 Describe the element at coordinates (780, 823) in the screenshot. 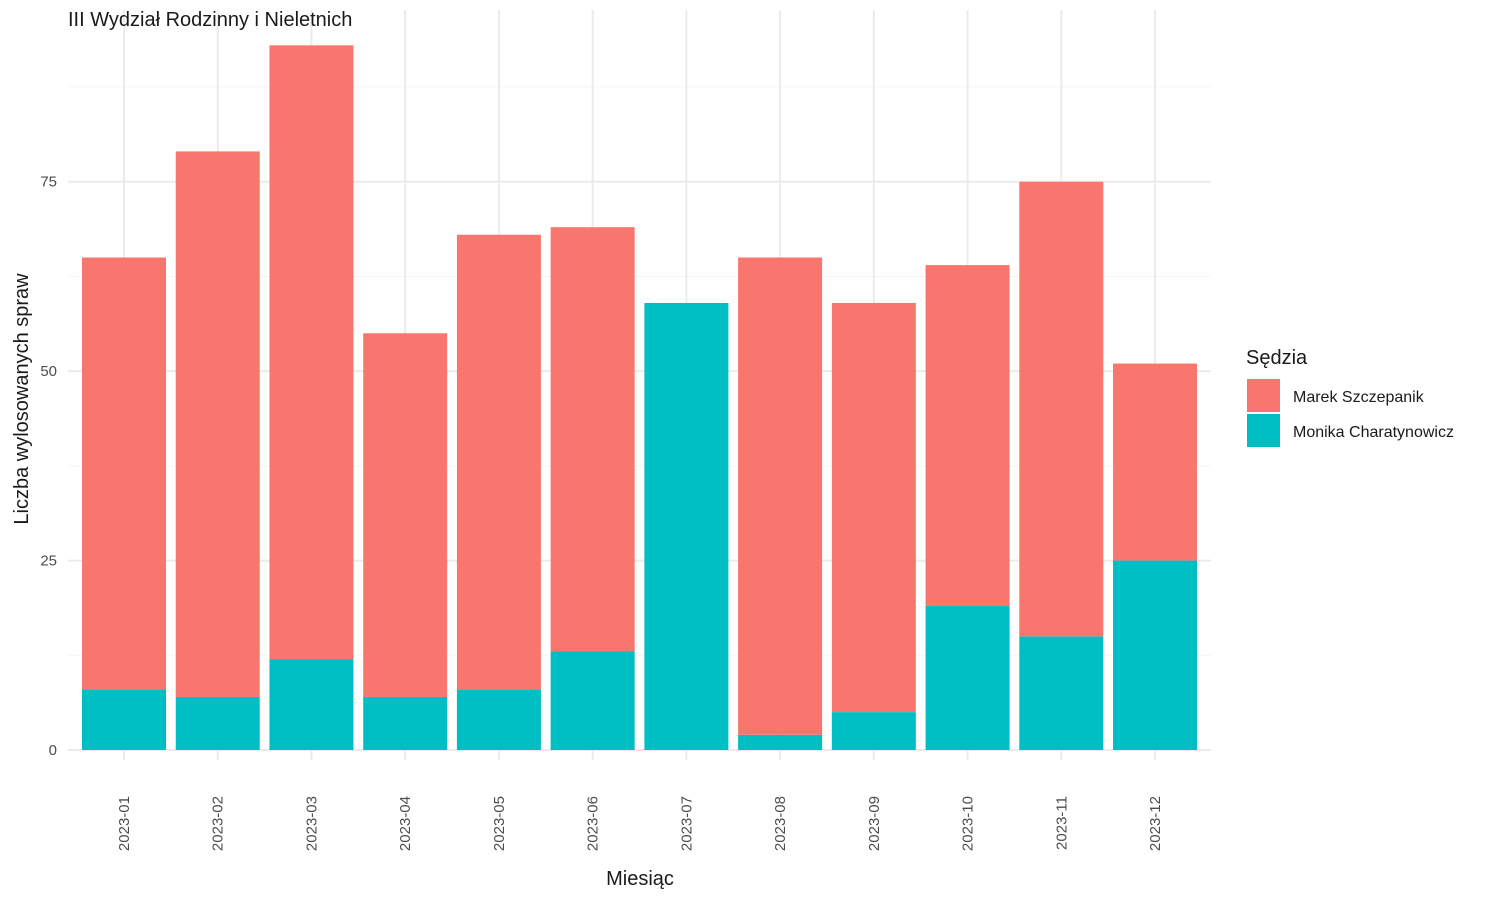

I see `x-tick-label: 2023-08` at that location.